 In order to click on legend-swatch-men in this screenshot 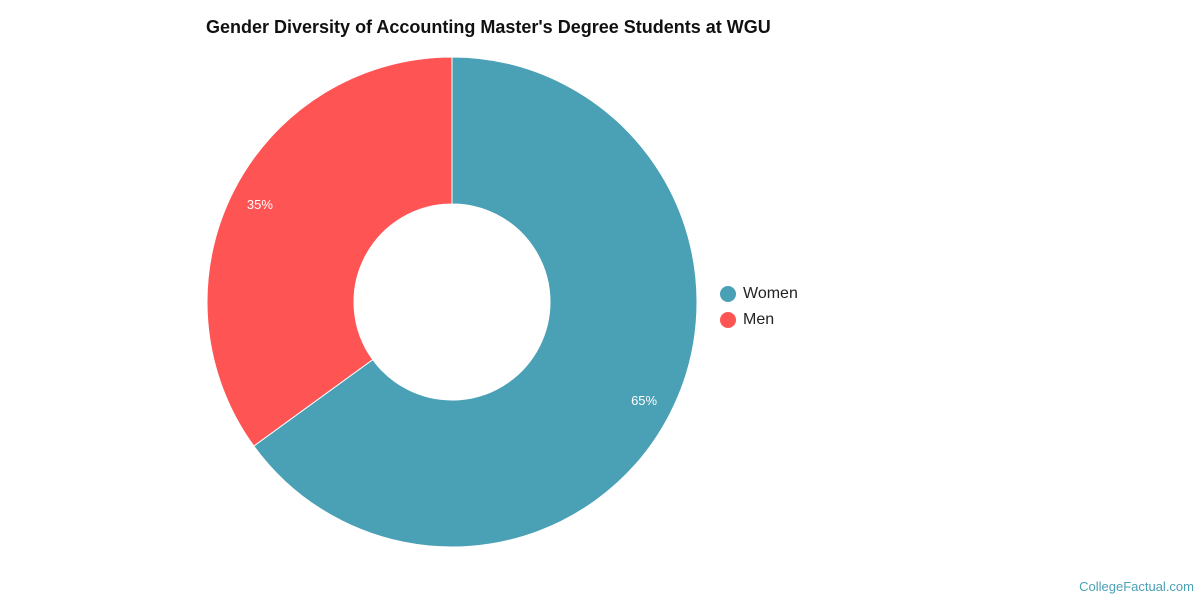, I will do `click(728, 320)`.